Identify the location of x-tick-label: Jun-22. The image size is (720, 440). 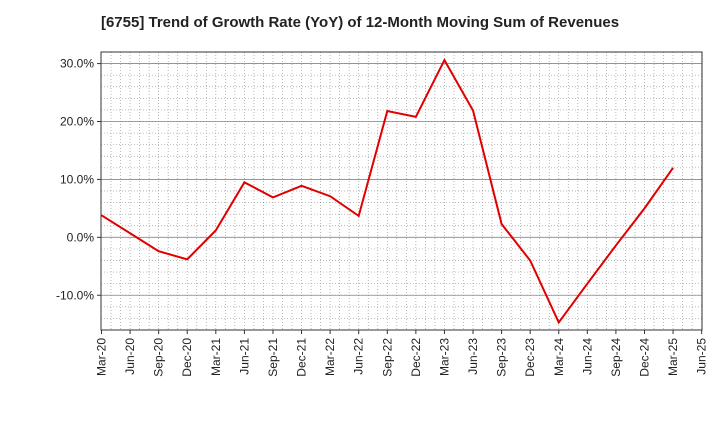
(359, 356).